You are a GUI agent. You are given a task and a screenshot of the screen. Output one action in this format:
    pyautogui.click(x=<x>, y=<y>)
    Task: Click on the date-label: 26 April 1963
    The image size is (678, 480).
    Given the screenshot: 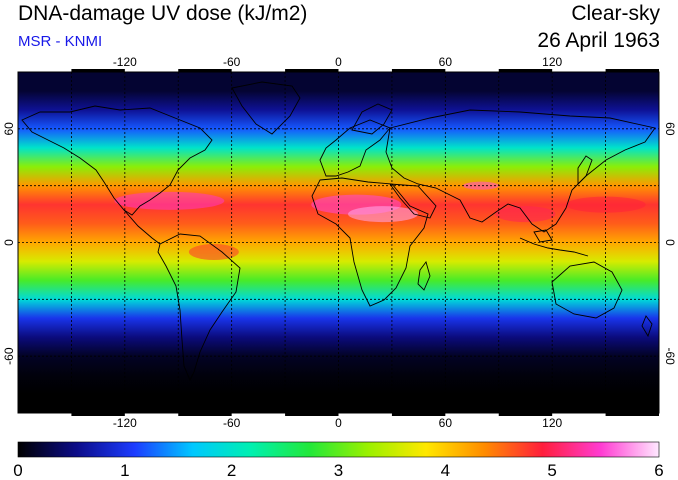 What is the action you would take?
    pyautogui.click(x=598, y=40)
    